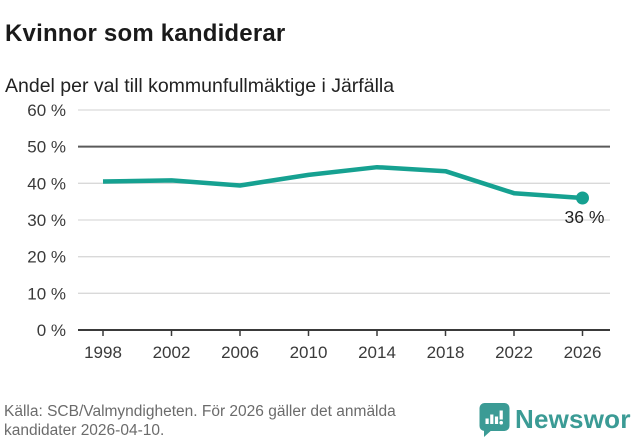 This screenshot has width=631, height=440. Describe the element at coordinates (172, 352) in the screenshot. I see `x-tick-label: 2002` at that location.